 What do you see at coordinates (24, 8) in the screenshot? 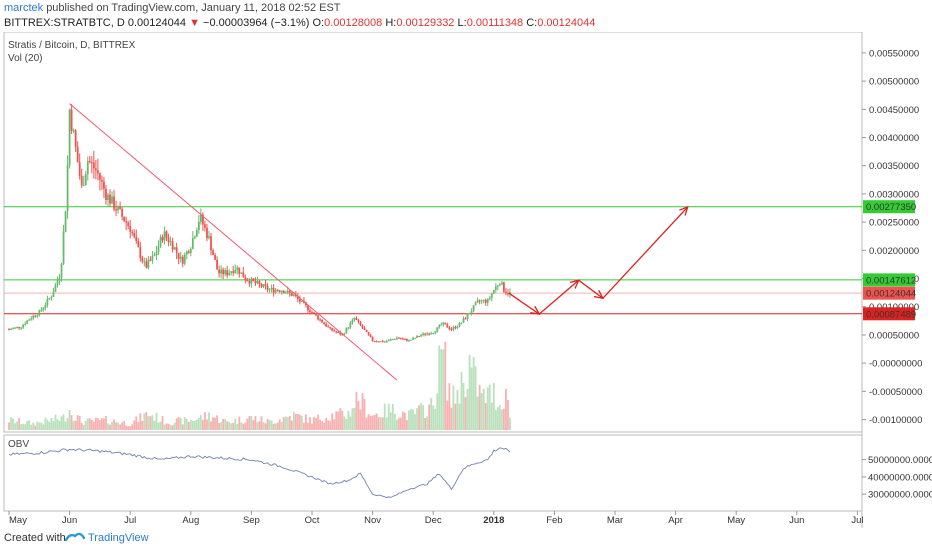
I see `author-link: marctek` at bounding box center [24, 8].